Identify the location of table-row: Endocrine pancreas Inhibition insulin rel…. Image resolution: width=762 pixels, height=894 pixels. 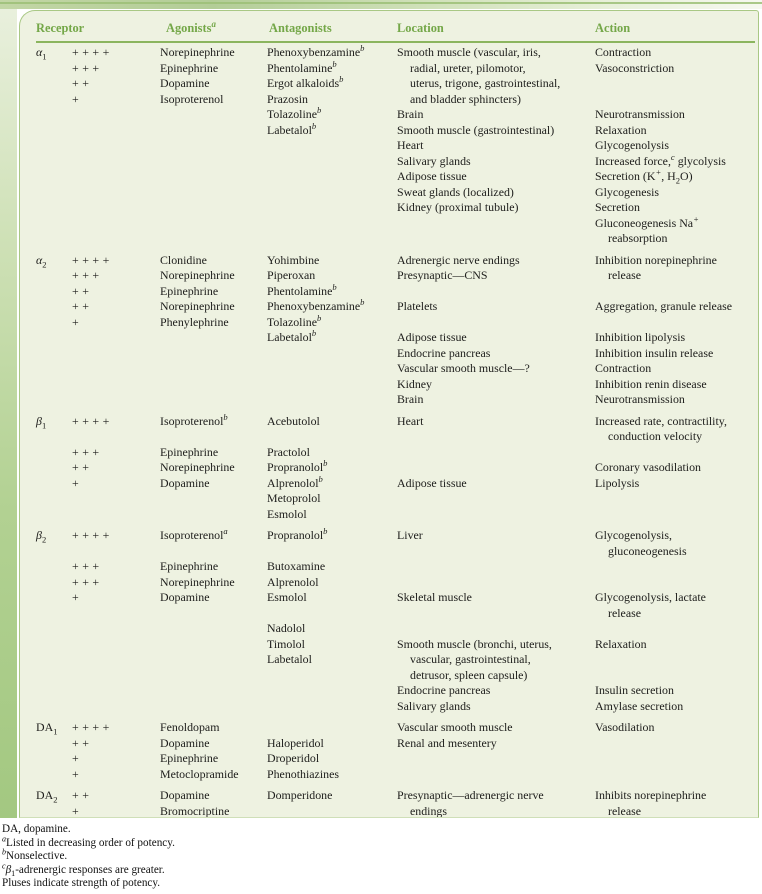
(396, 354).